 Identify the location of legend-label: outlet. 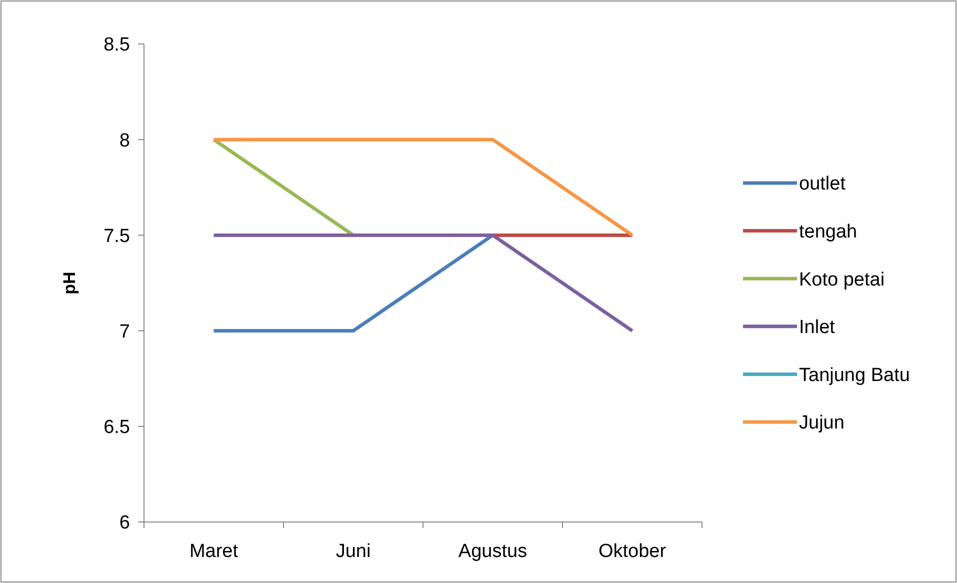
(822, 184).